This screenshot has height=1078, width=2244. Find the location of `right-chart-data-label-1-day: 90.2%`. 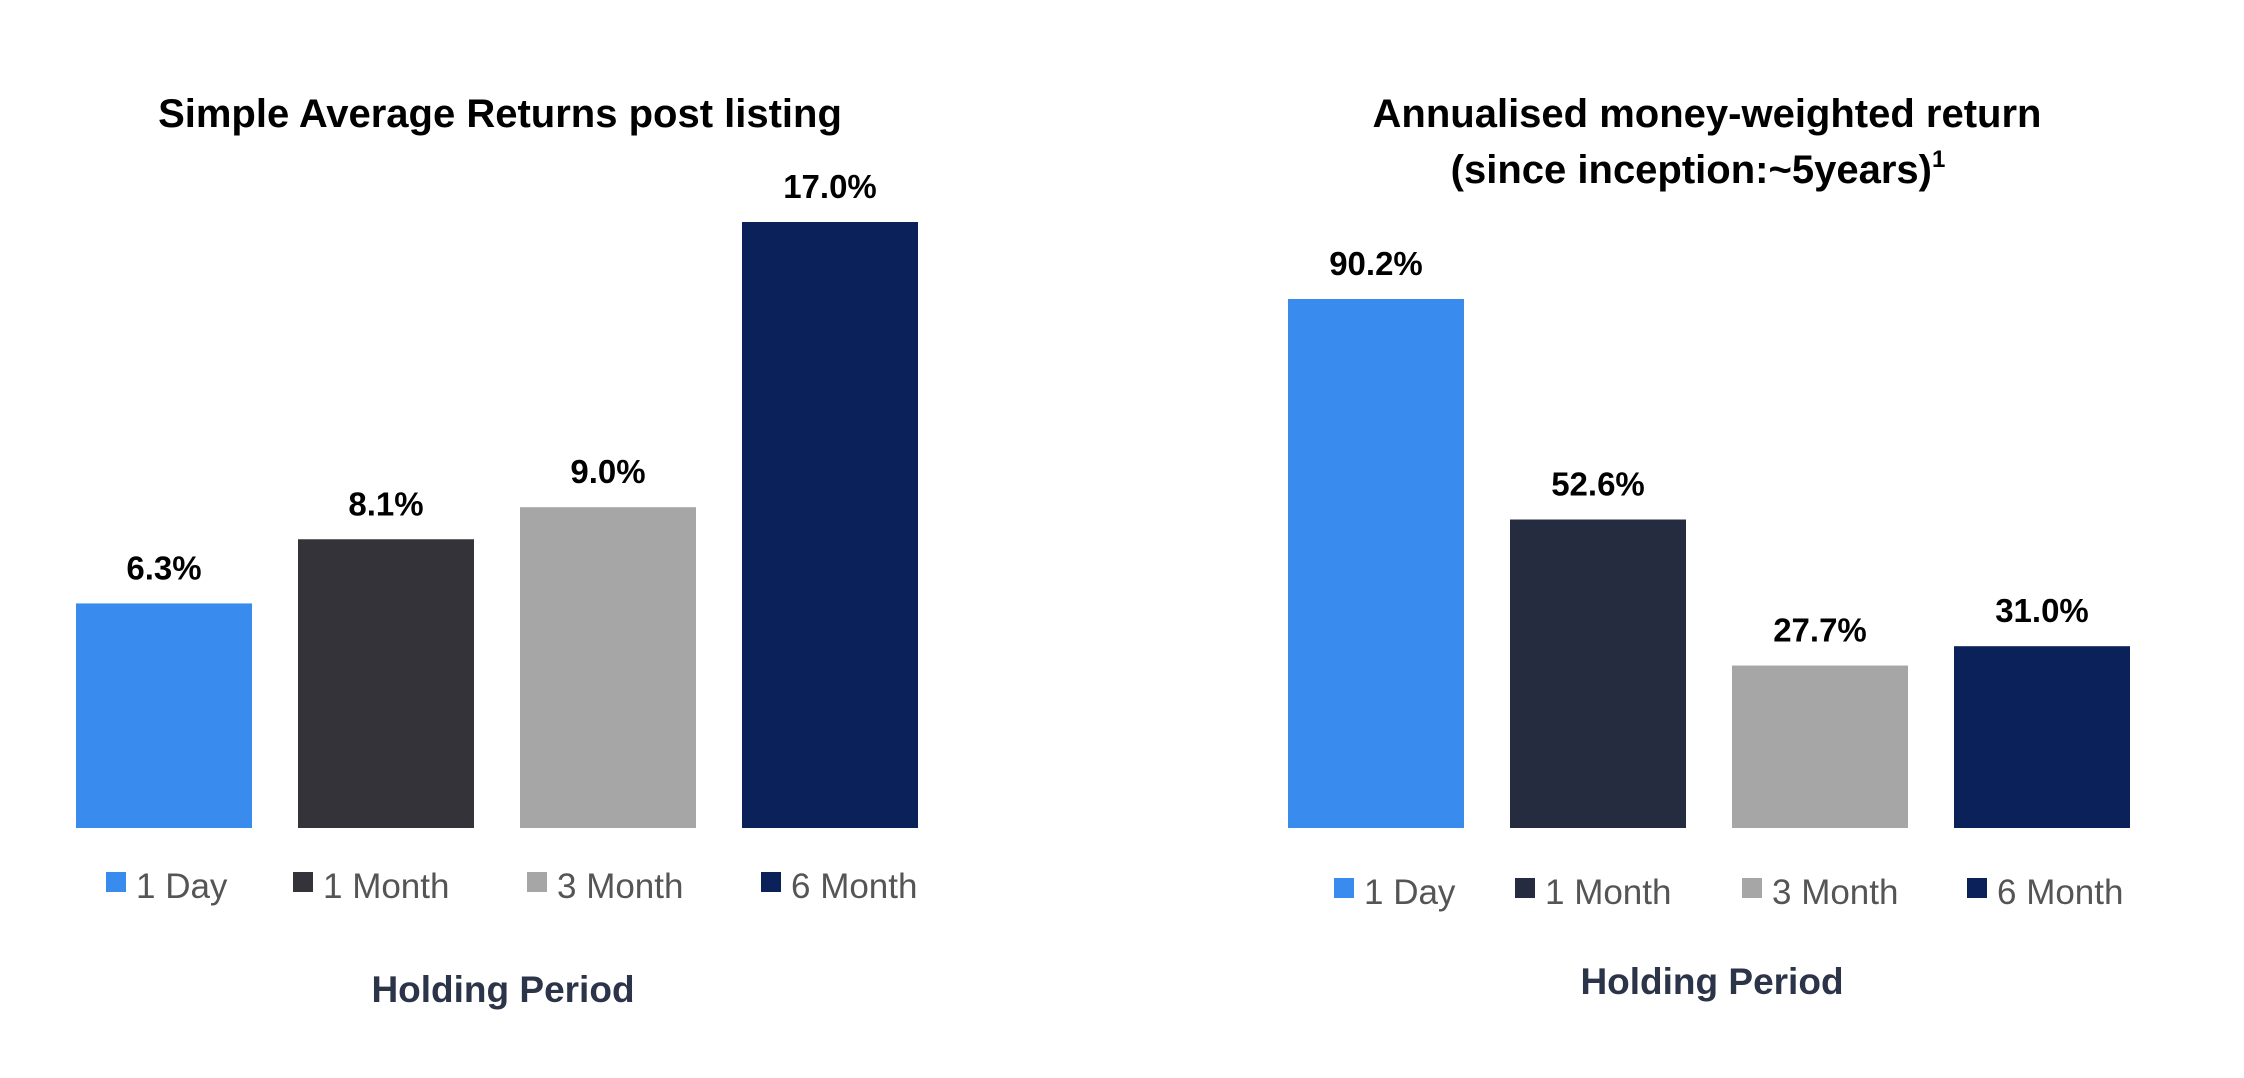

right-chart-data-label-1-day: 90.2% is located at coordinates (1376, 263).